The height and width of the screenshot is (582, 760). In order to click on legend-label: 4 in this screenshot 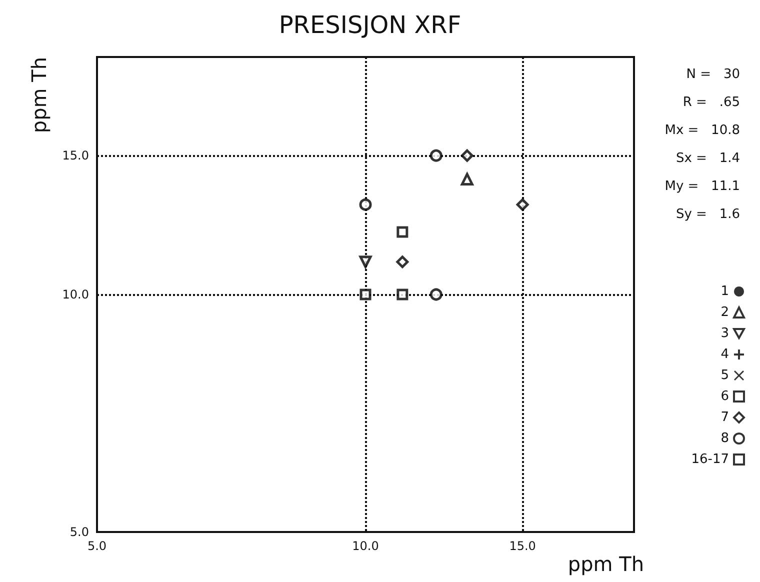, I will do `click(724, 354)`.